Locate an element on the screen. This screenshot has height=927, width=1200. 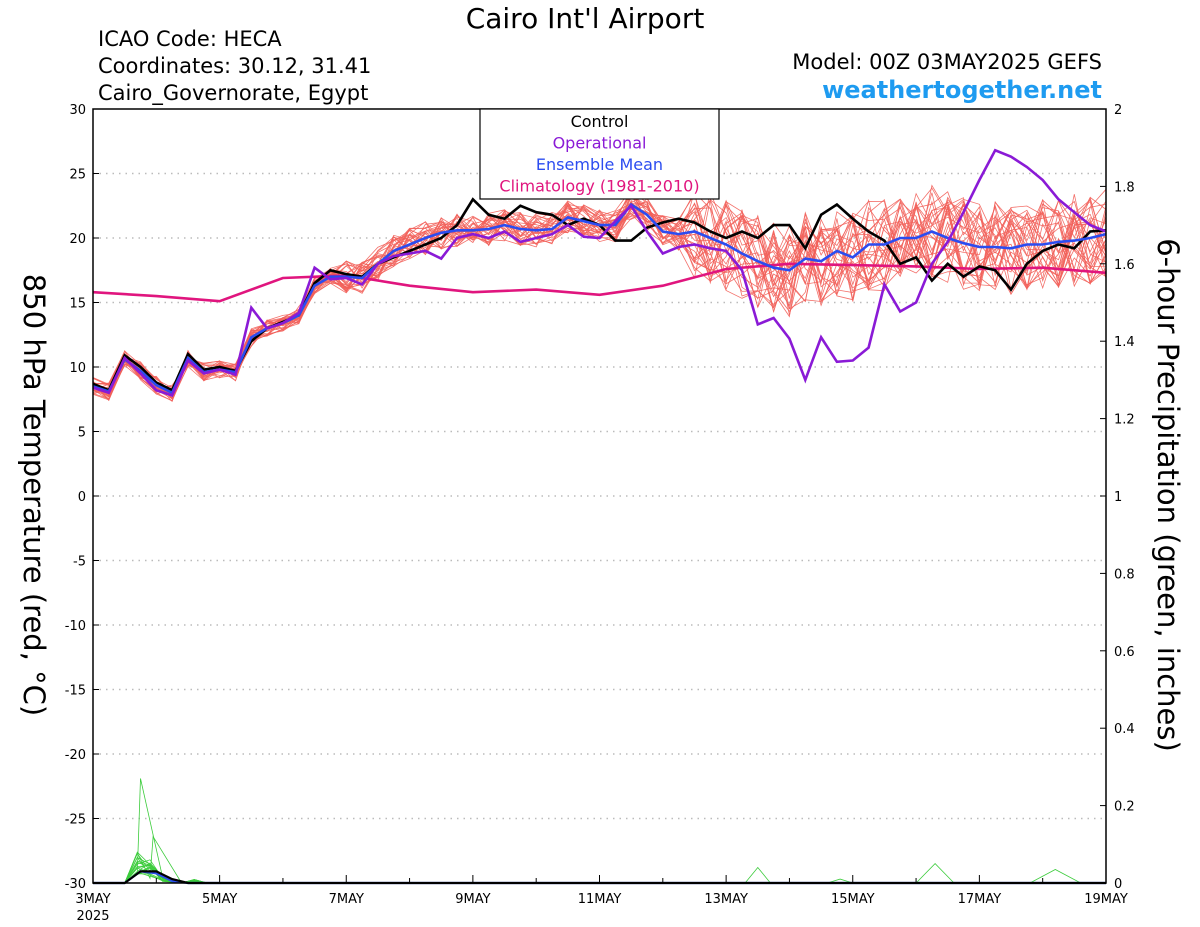
y-tick-label: -10 is located at coordinates (75, 626).